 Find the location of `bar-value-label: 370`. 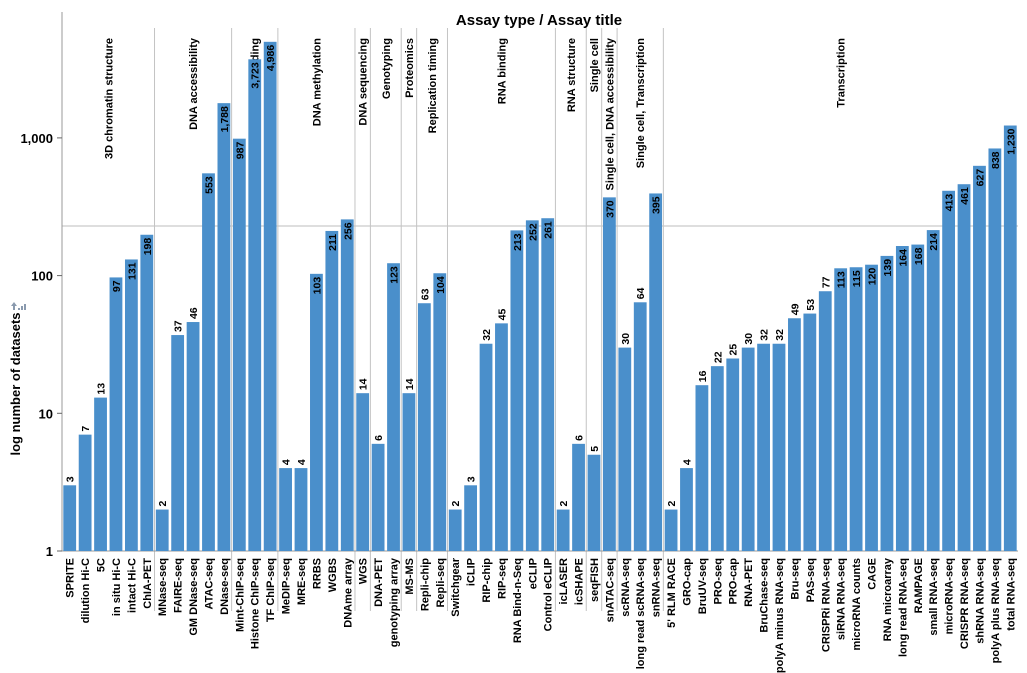

bar-value-label: 370 is located at coordinates (610, 209).